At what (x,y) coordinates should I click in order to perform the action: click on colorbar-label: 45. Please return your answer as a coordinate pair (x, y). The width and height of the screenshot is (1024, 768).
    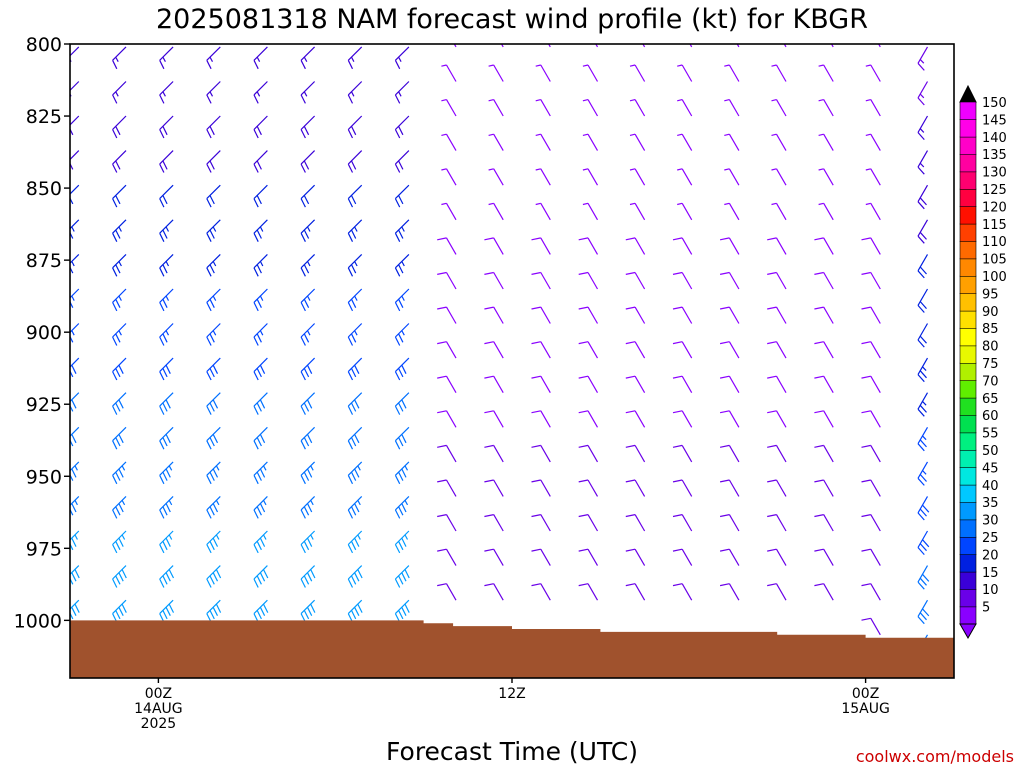
    Looking at the image, I should click on (990, 468).